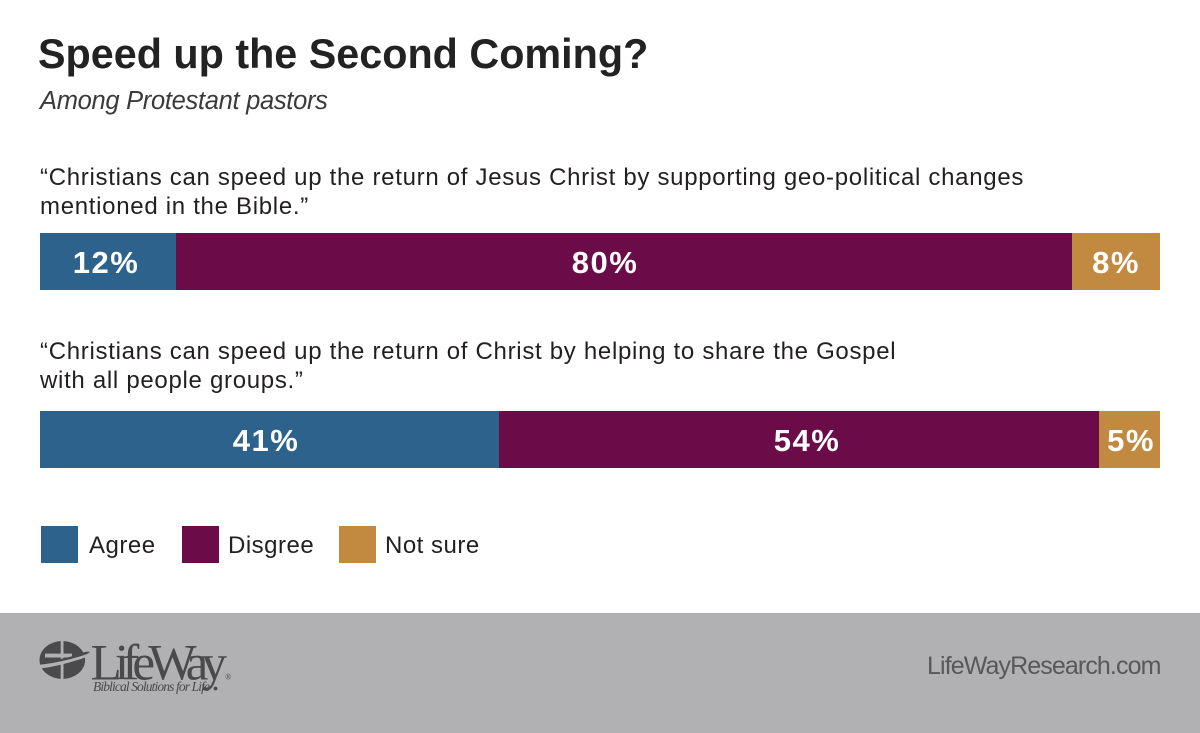 This screenshot has width=1200, height=733. What do you see at coordinates (159, 664) in the screenshot?
I see `svg-text: LifeWay` at bounding box center [159, 664].